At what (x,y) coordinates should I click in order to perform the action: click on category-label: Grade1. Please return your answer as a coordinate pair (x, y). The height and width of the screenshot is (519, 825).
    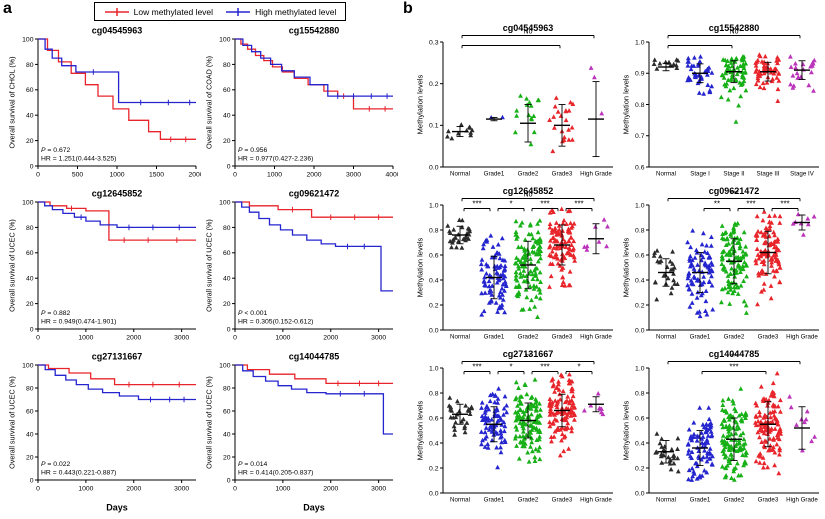
    Looking at the image, I should click on (700, 500).